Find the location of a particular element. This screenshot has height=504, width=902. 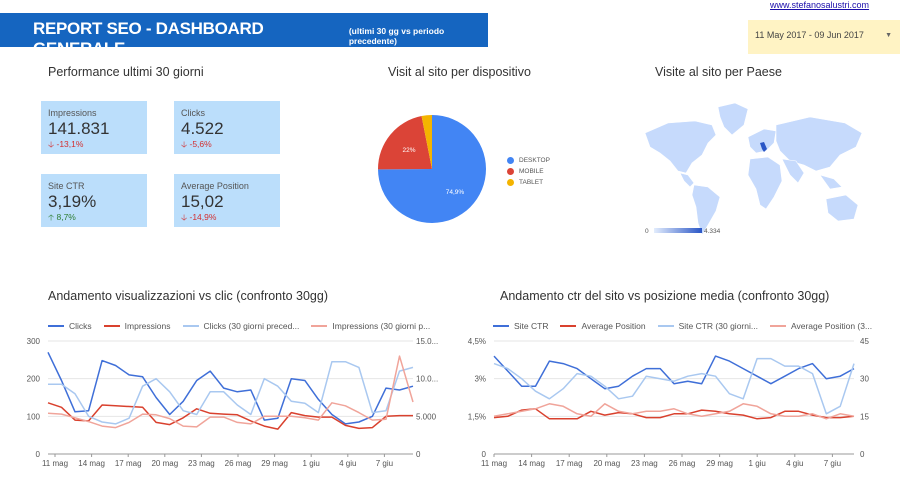

x-tick-label: 23 mag is located at coordinates (644, 463).